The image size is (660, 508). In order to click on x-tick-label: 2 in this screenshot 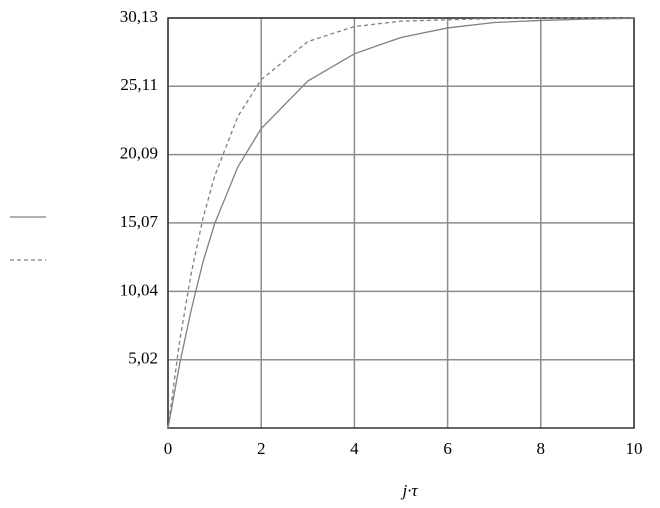, I will do `click(261, 448)`.